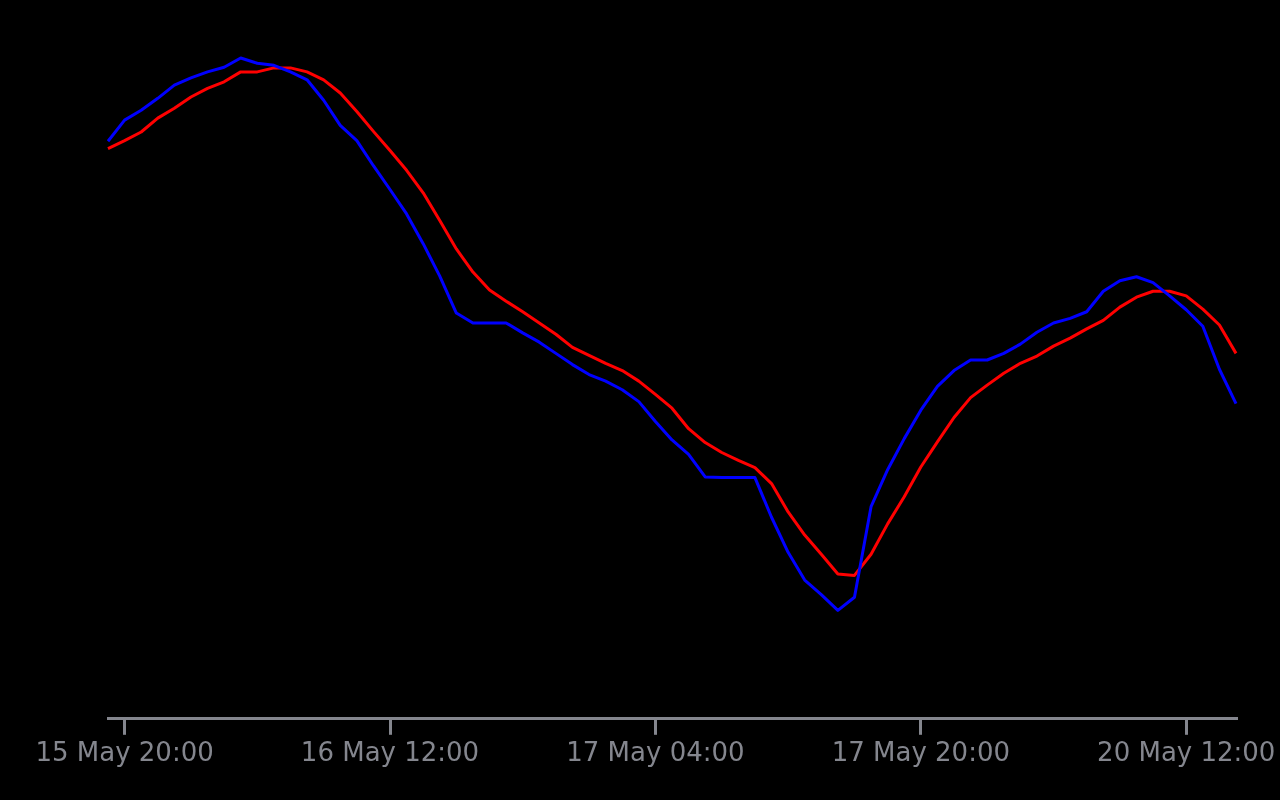 The width and height of the screenshot is (1280, 800). I want to click on x-tick-label: 17 May 20:00, so click(920, 752).